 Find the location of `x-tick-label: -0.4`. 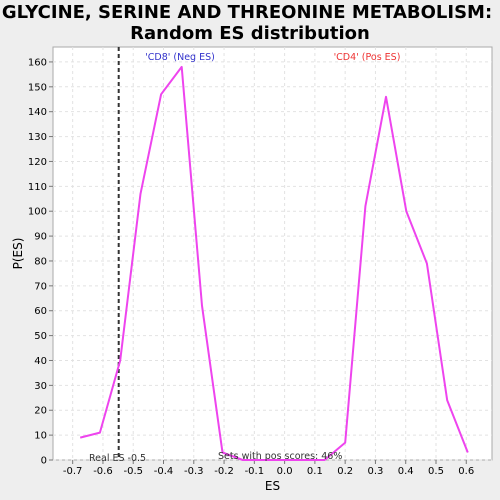

x-tick-label: -0.4 is located at coordinates (164, 471).